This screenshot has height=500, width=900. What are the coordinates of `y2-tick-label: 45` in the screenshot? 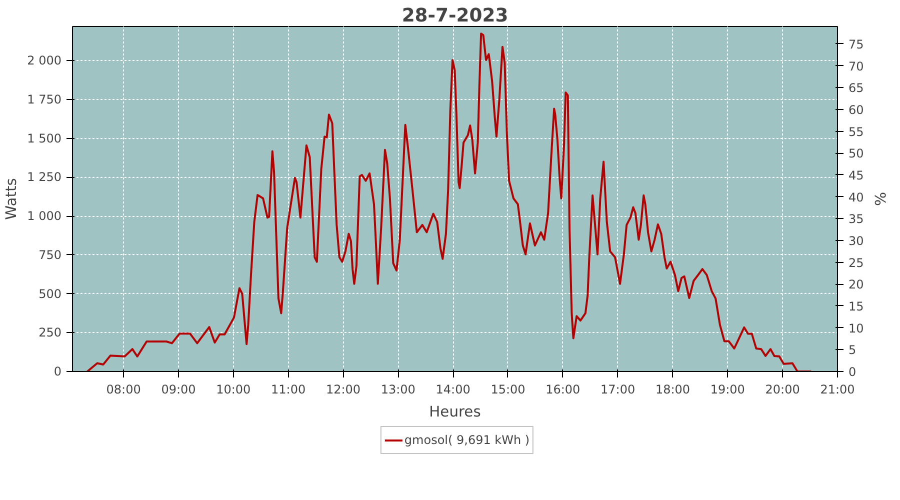 It's located at (856, 175).